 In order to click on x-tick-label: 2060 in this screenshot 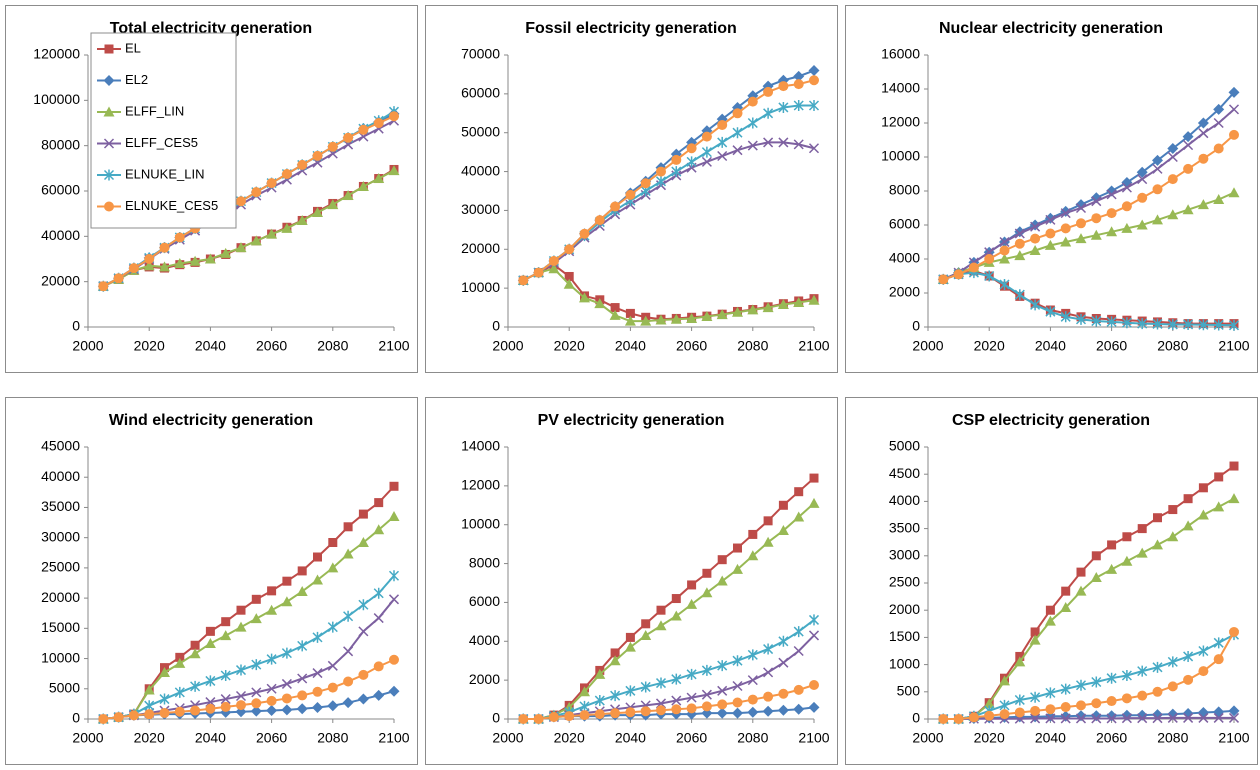, I will do `click(691, 738)`.